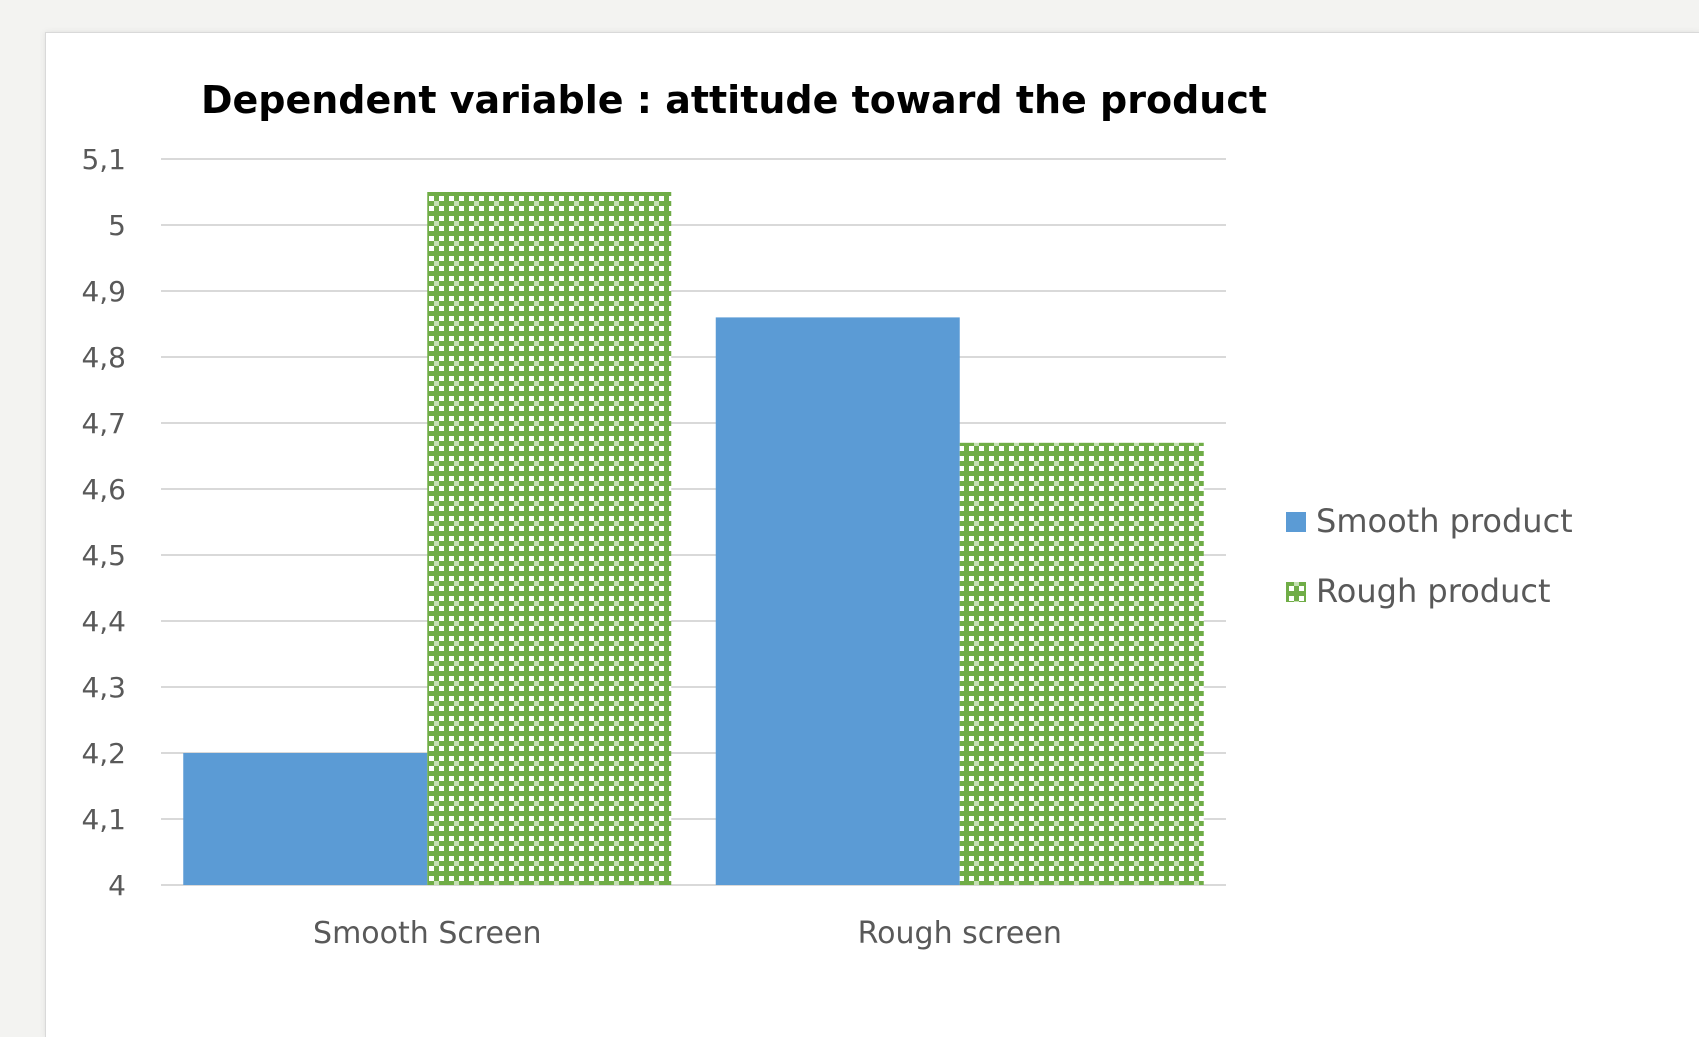 This screenshot has height=1037, width=1699. I want to click on y-tick-label: 4,8, so click(103, 357).